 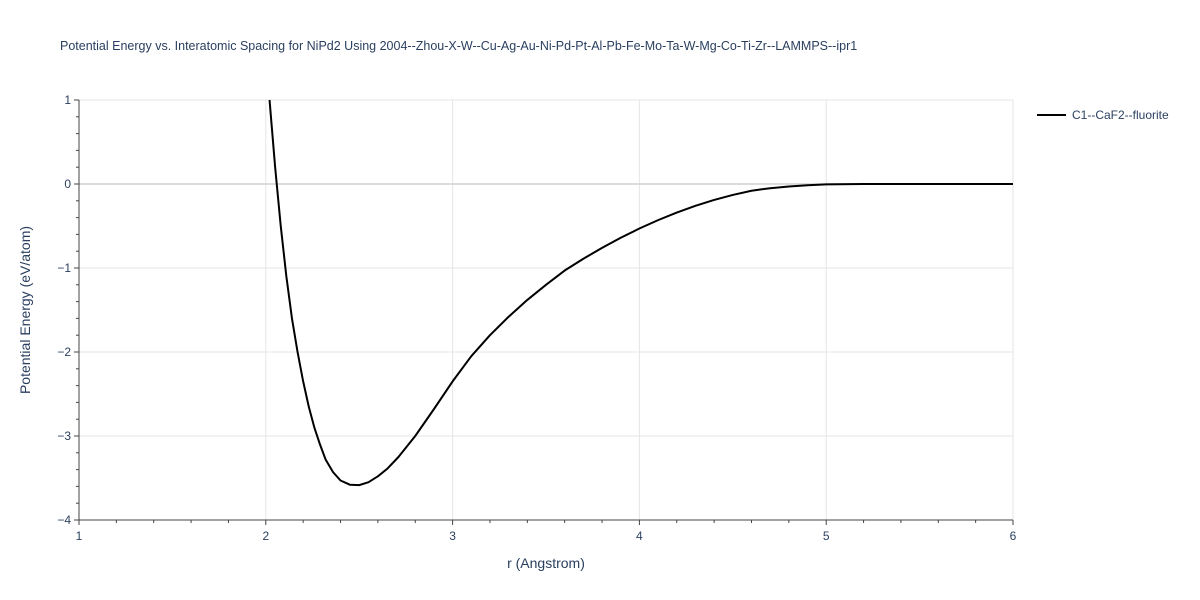 What do you see at coordinates (64, 520) in the screenshot?
I see `y-tick-label: −4` at bounding box center [64, 520].